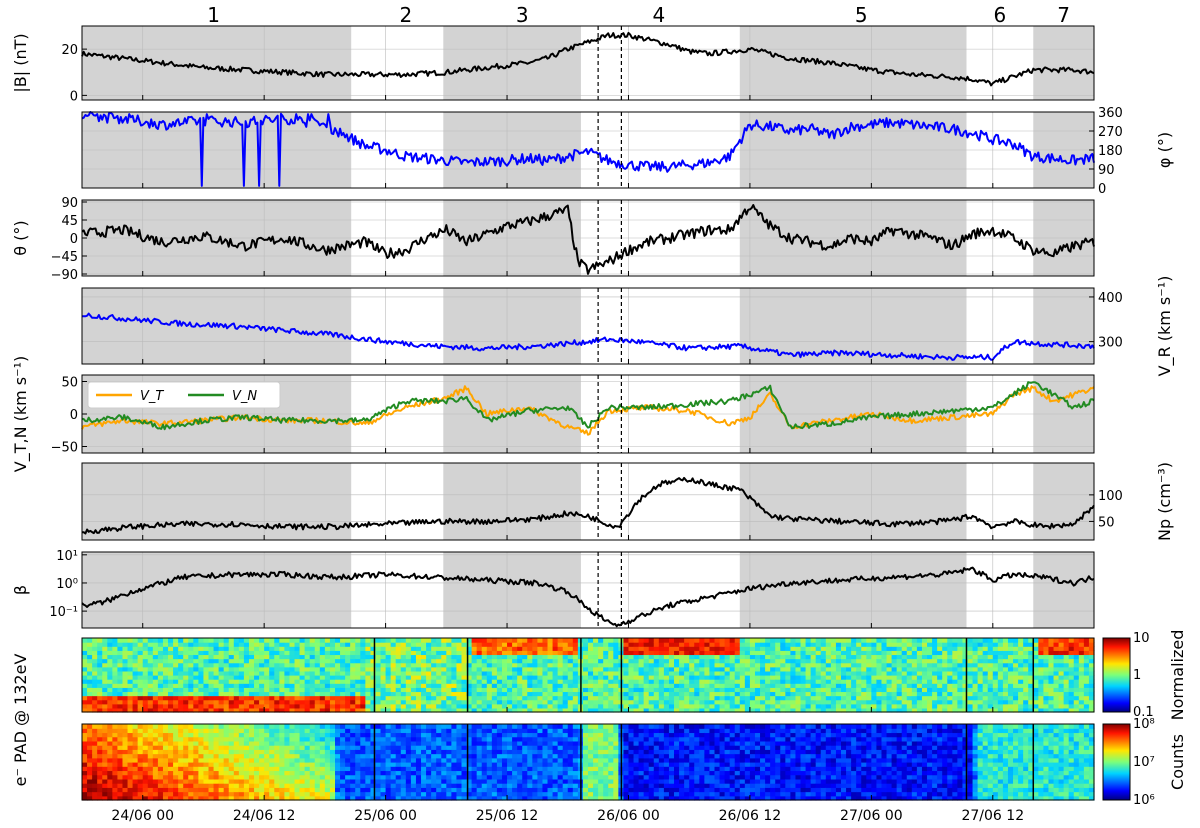  I want to click on y-tick-label: 90, so click(1106, 170).